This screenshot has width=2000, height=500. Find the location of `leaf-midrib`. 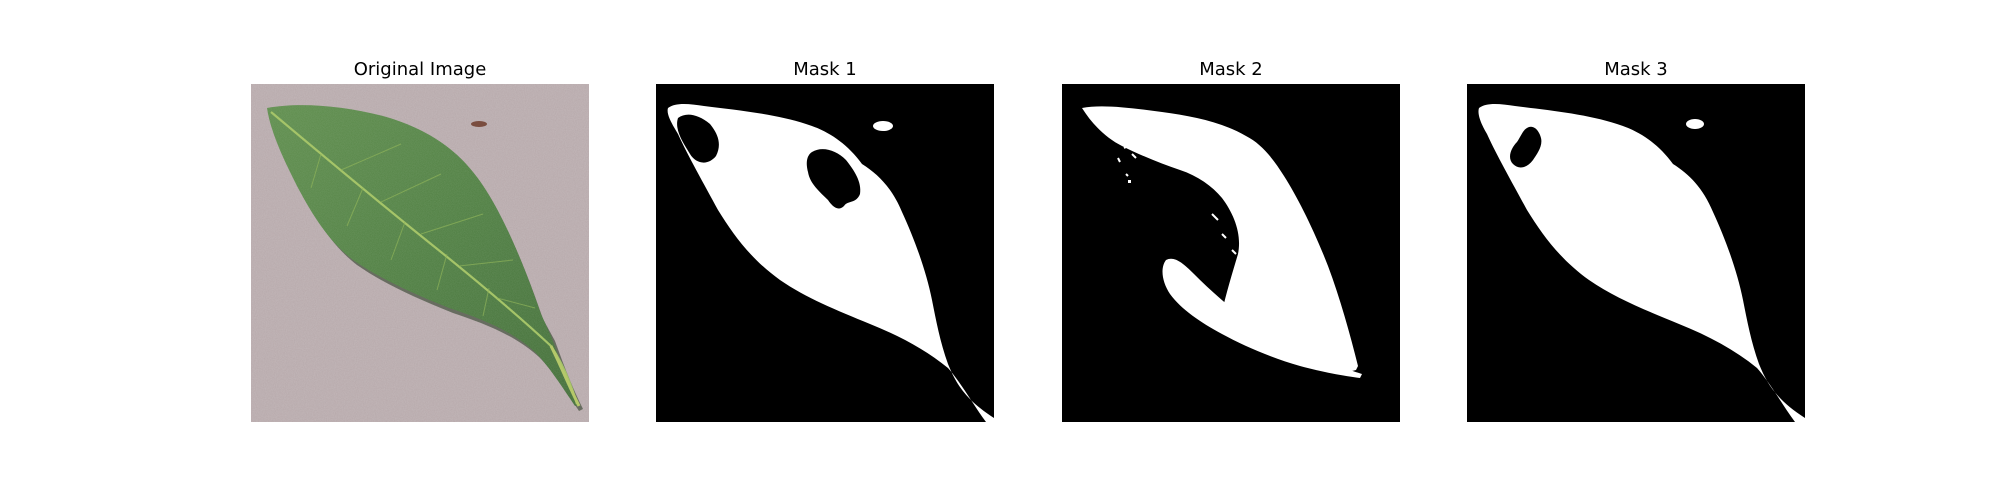

leaf-midrib is located at coordinates (424, 258).